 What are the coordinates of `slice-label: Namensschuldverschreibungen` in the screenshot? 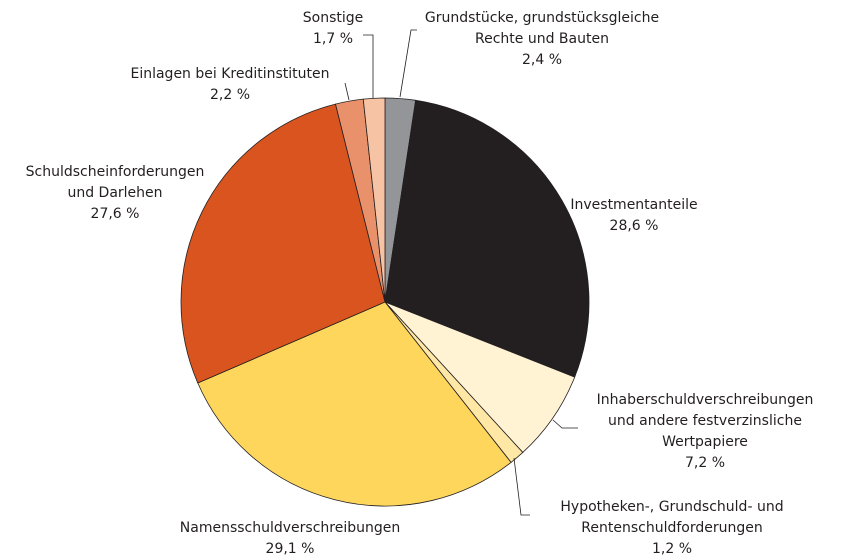 It's located at (290, 528).